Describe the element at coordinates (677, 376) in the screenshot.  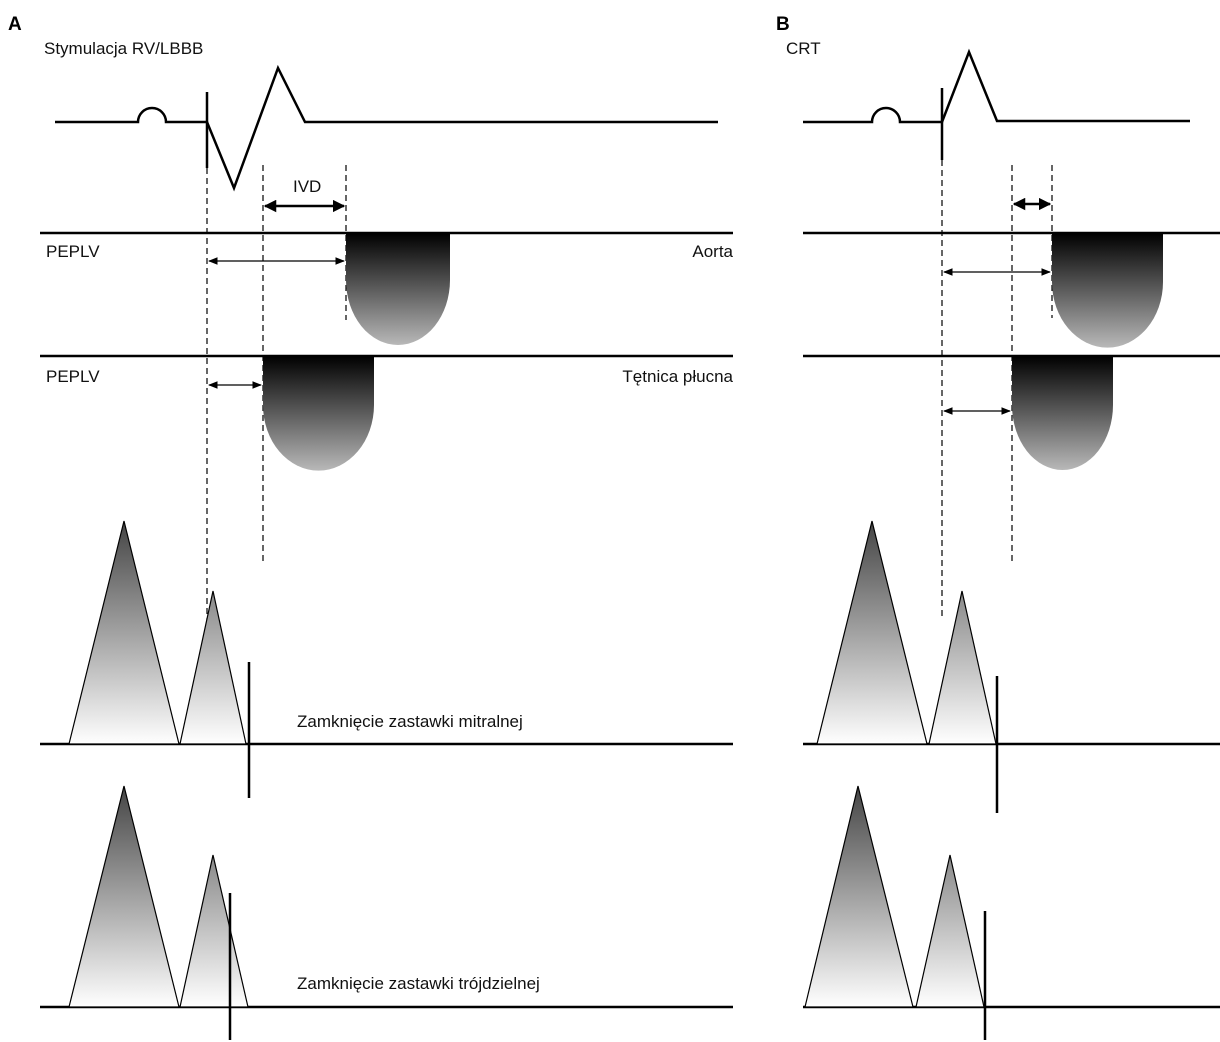
I see `pulmonary-artery-label: Tętnica płucna` at that location.